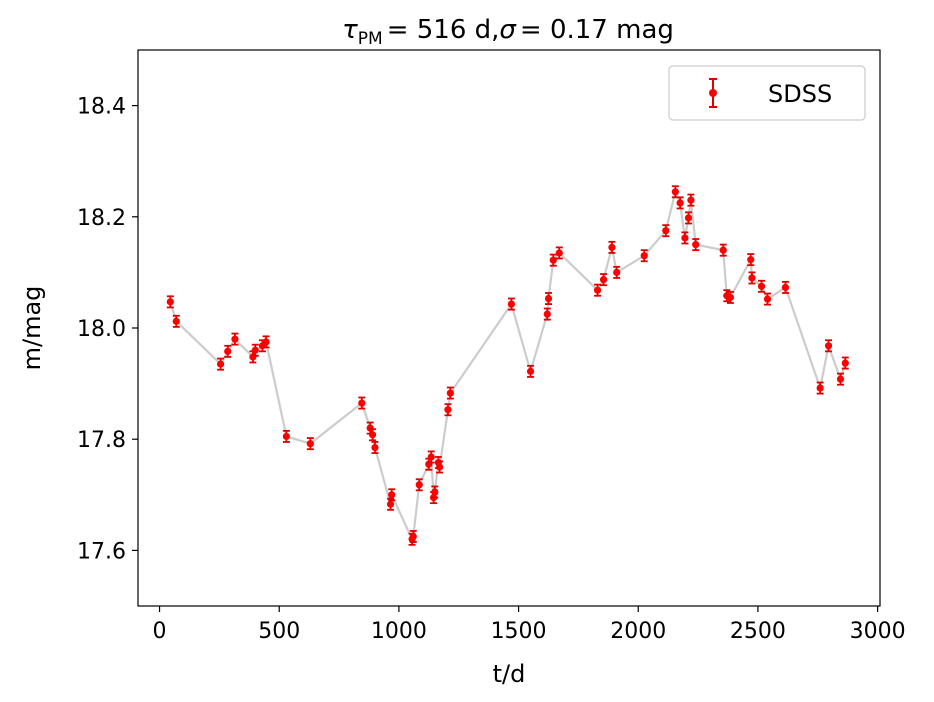 Image resolution: width=934 pixels, height=702 pixels. I want to click on x-tick-label: 2500, so click(758, 631).